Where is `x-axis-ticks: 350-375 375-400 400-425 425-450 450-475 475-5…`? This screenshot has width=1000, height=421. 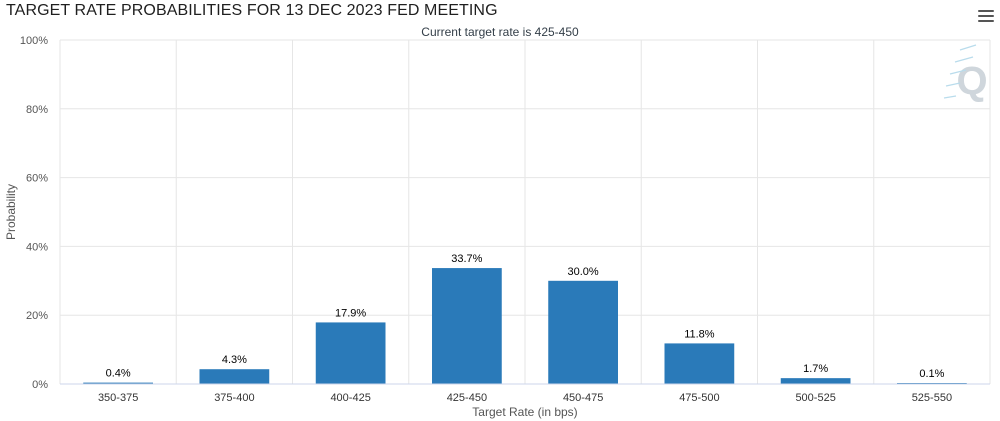
x-axis-ticks: 350-375 375-400 400-425 425-450 450-475 475-5… is located at coordinates (525, 398).